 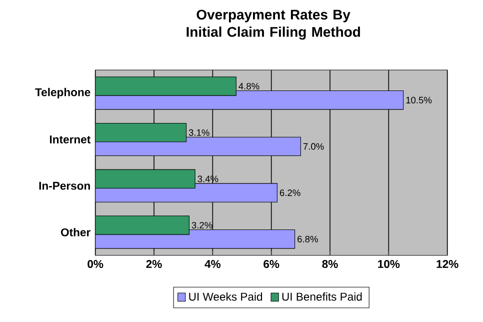 I want to click on x-tick-label: 0%, so click(x=96, y=264).